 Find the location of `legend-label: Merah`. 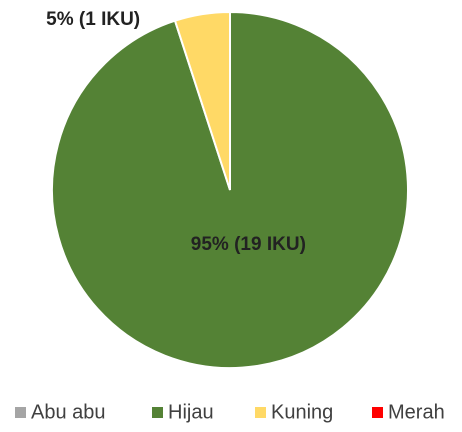

legend-label: Merah is located at coordinates (416, 412).